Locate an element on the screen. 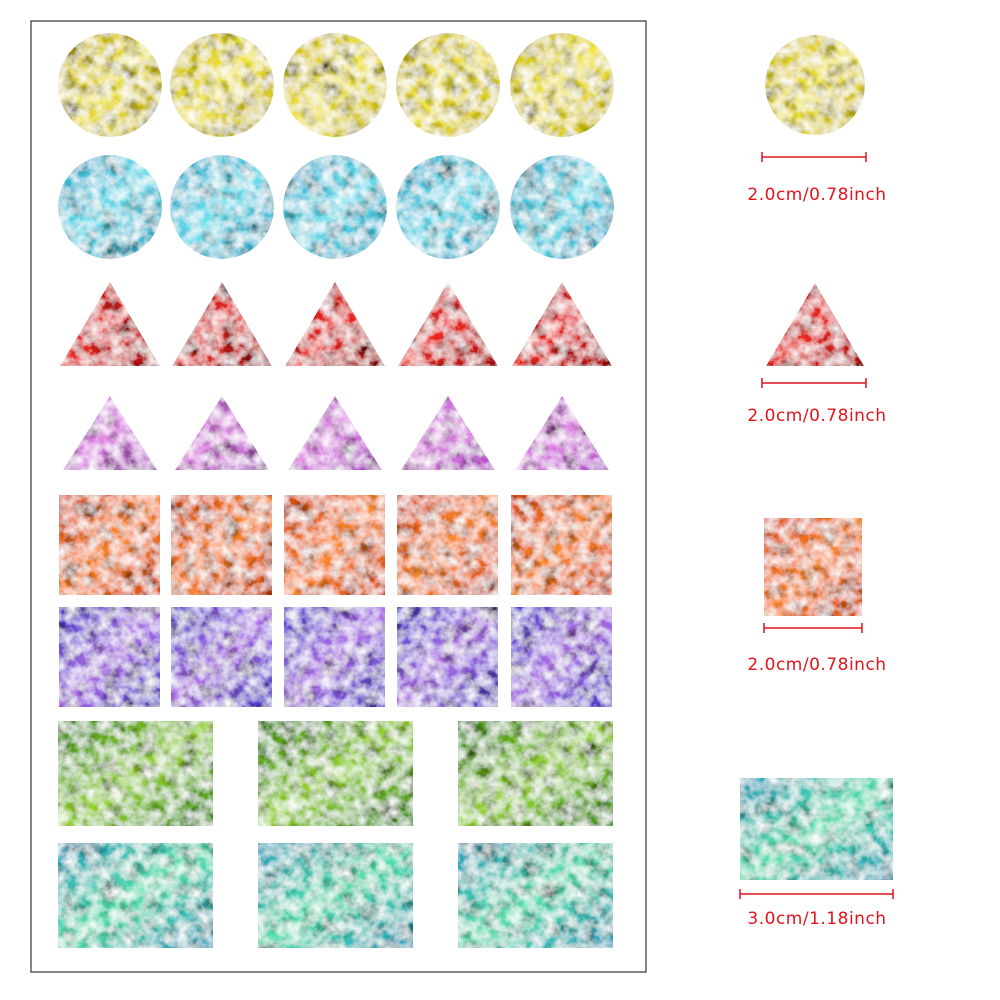  size-guides is located at coordinates (816, 525).